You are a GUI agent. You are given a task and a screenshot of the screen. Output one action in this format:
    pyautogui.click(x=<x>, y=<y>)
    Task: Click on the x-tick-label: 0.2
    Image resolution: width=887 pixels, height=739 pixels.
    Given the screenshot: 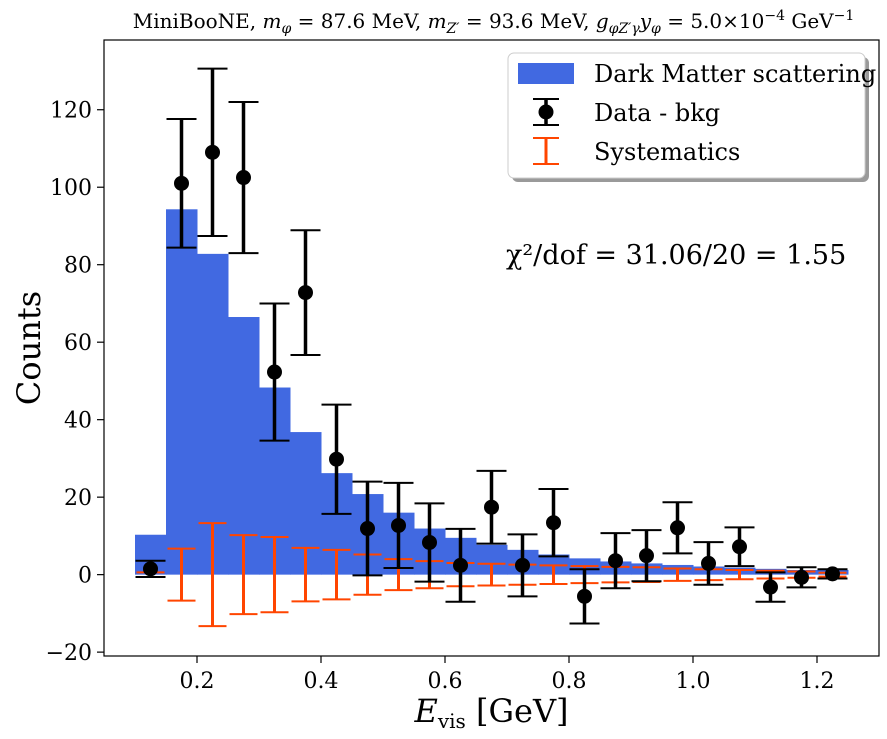 What is the action you would take?
    pyautogui.click(x=197, y=681)
    